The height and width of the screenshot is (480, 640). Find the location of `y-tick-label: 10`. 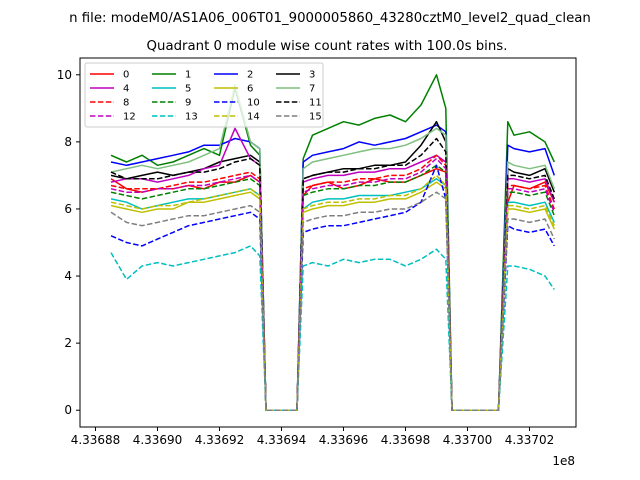

y-tick-label: 10 is located at coordinates (64, 75).